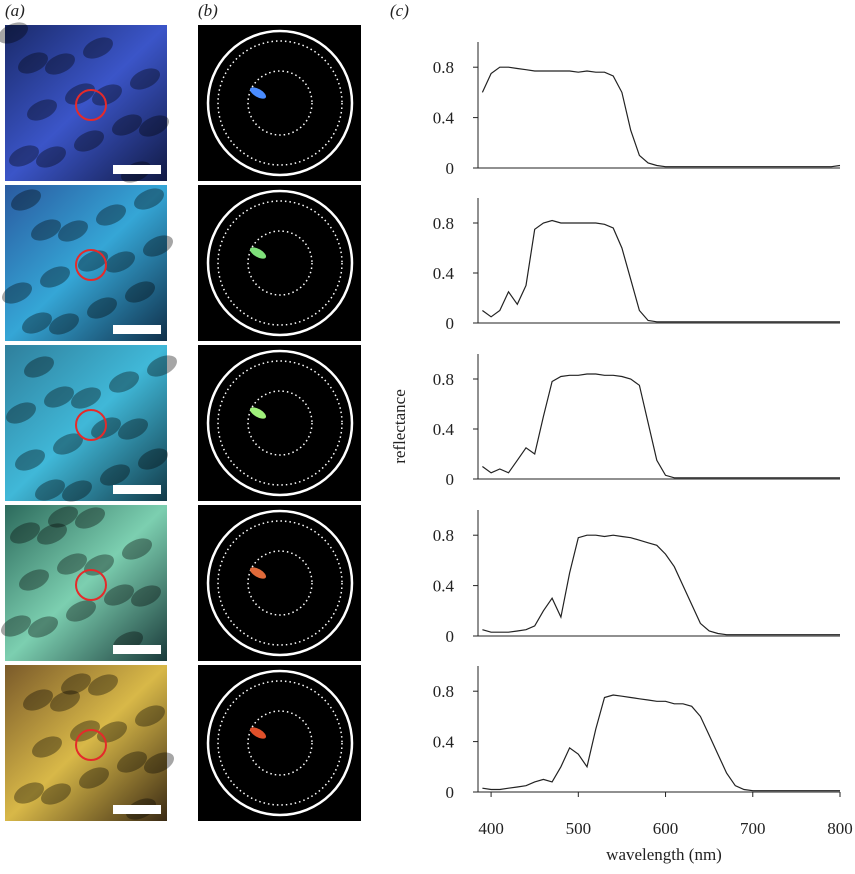  I want to click on x-tick-label: 500, so click(579, 828).